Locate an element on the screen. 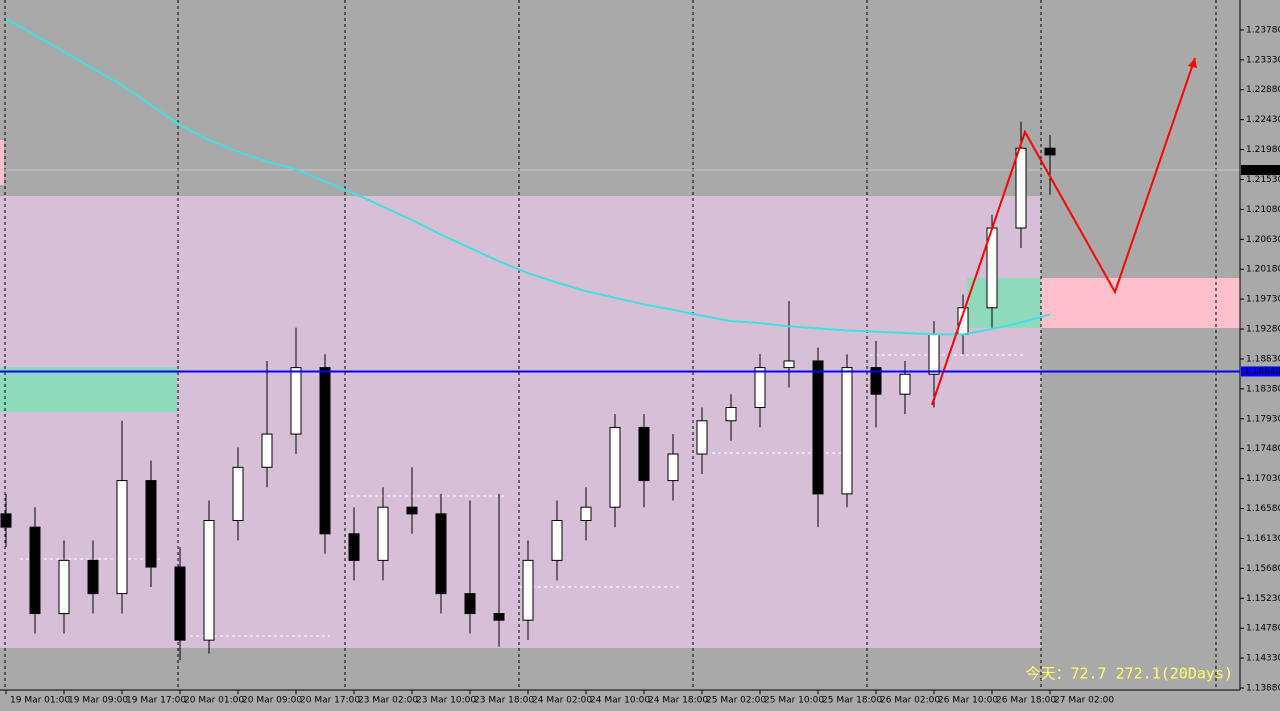 This screenshot has width=1280, height=711. y-tick-label: 1.14330 is located at coordinates (1263, 659).